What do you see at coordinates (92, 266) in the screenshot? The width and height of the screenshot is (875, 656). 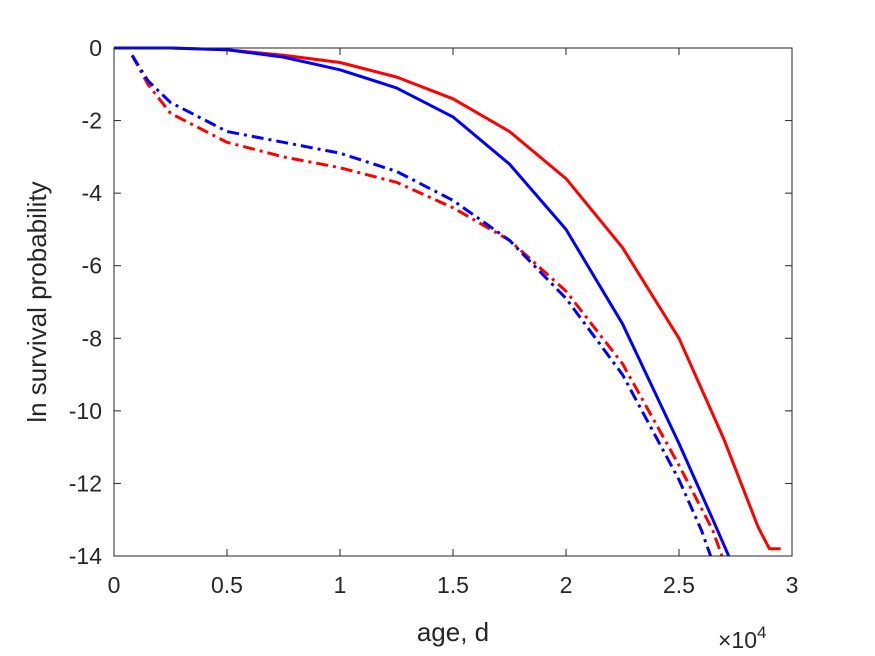 I see `y-tick-label: -6` at bounding box center [92, 266].